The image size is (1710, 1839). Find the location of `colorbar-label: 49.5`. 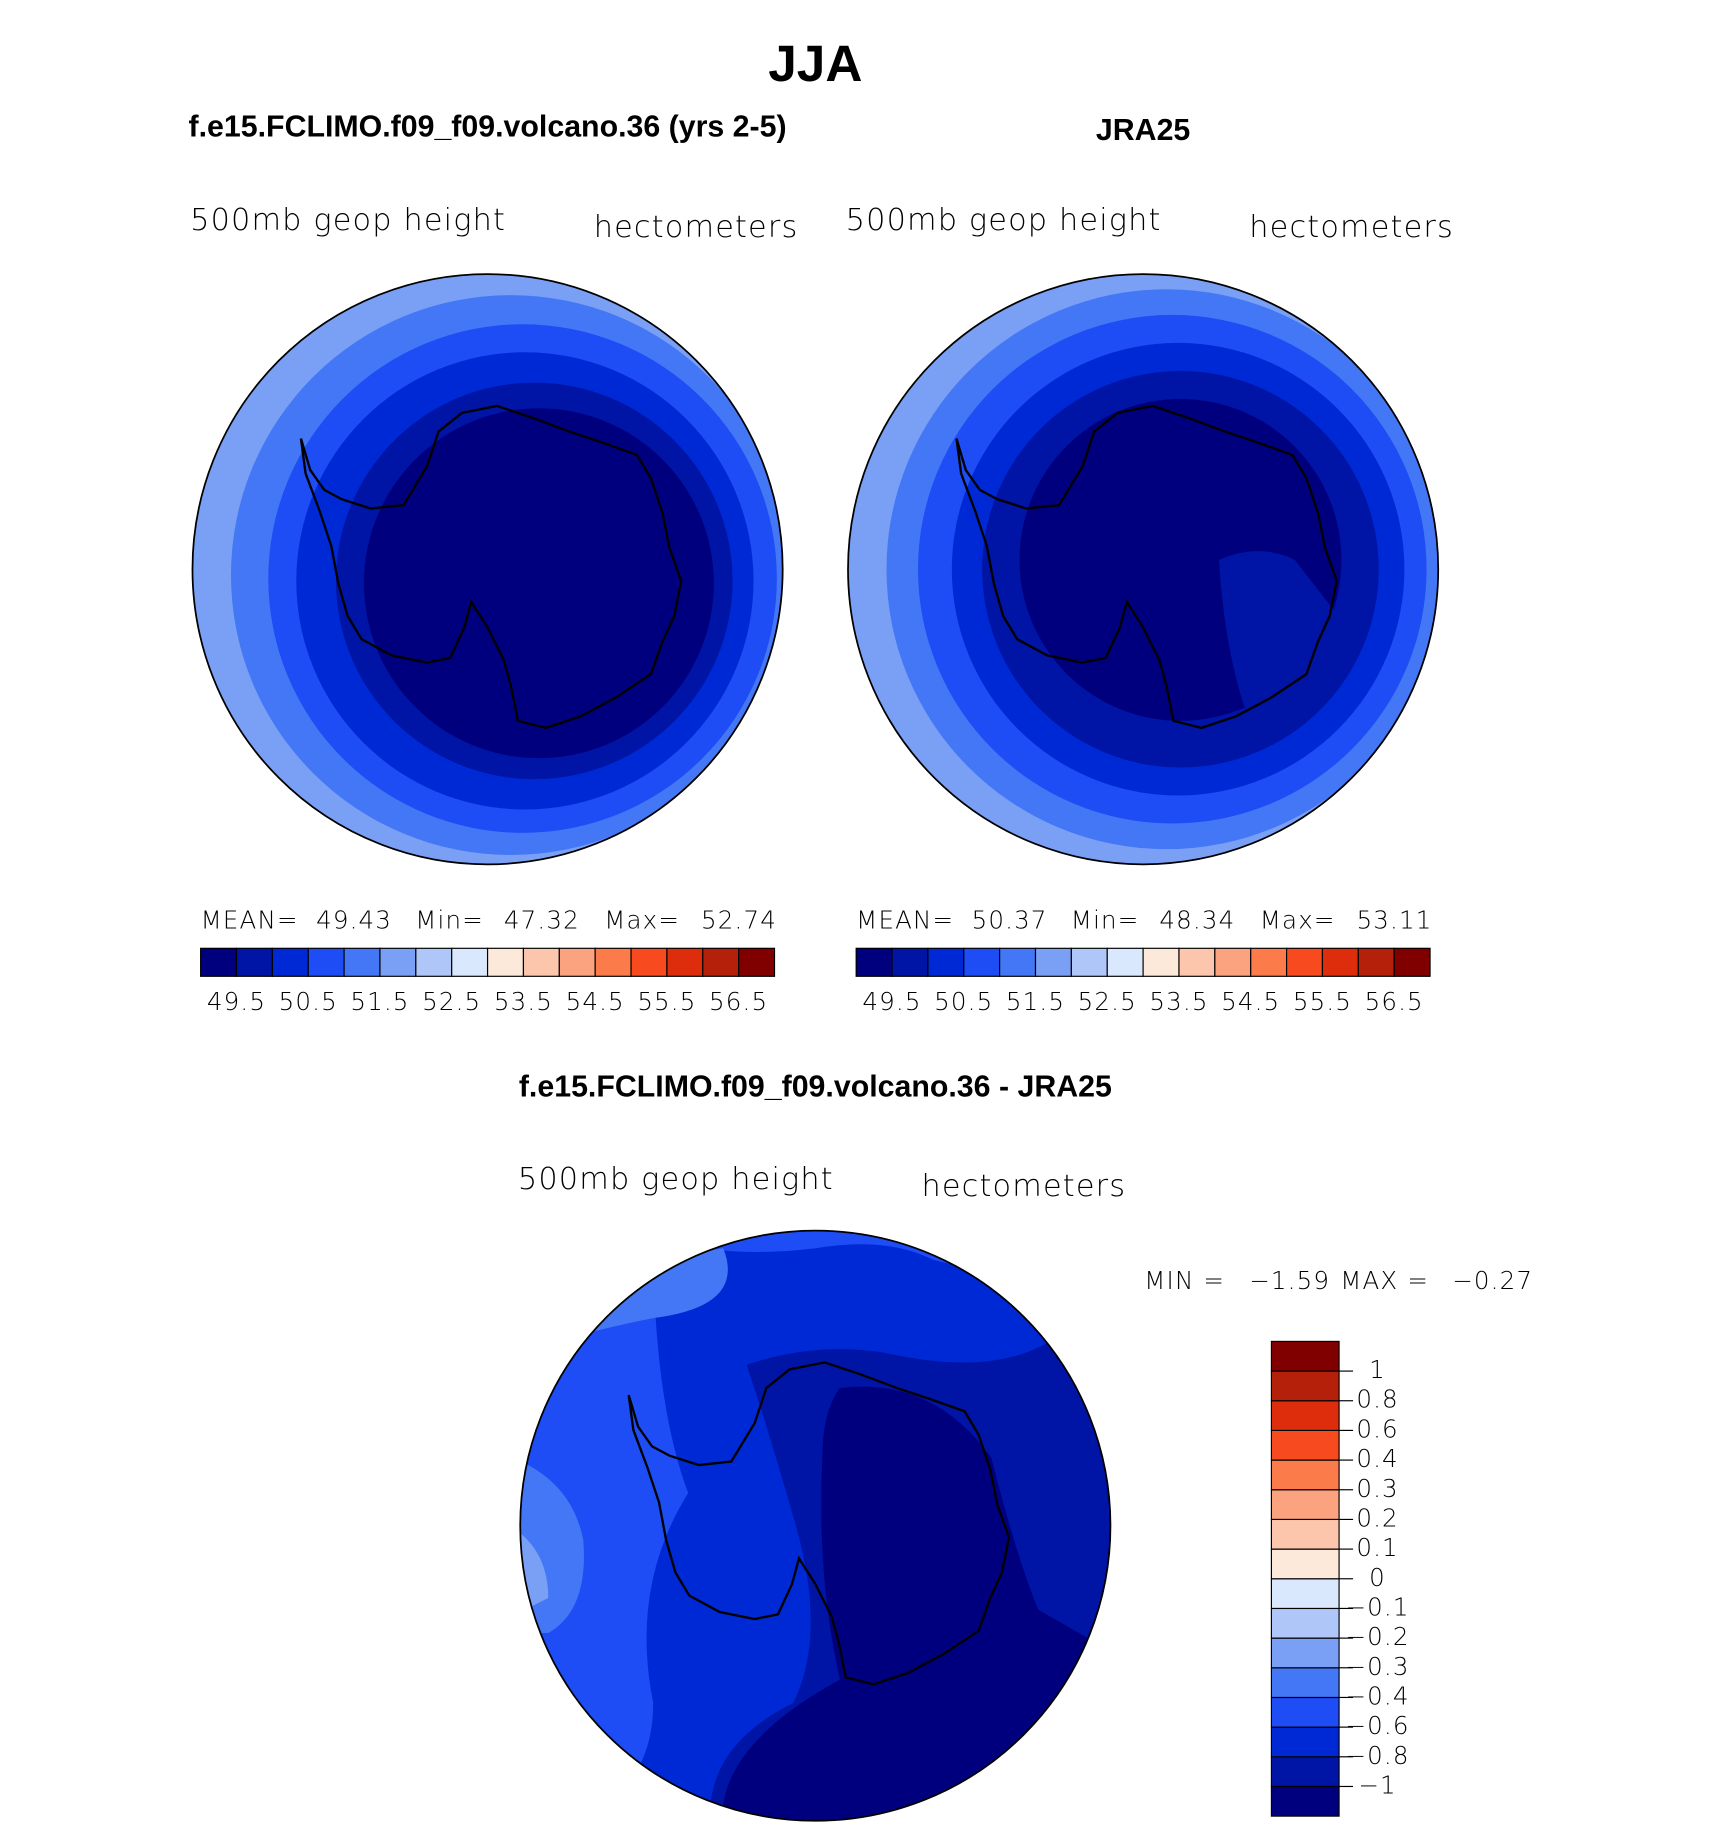

colorbar-label: 49.5 is located at coordinates (236, 1001).